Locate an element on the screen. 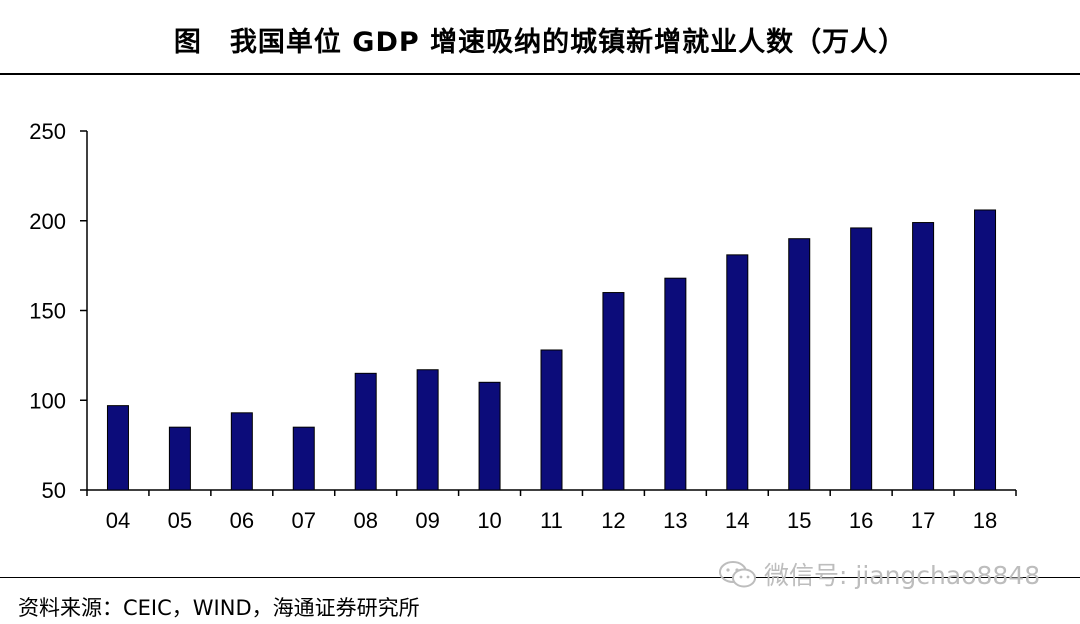 The height and width of the screenshot is (624, 1080). source-note: 资料来源：CEIC，WIND，海通证券研究所 is located at coordinates (219, 608).